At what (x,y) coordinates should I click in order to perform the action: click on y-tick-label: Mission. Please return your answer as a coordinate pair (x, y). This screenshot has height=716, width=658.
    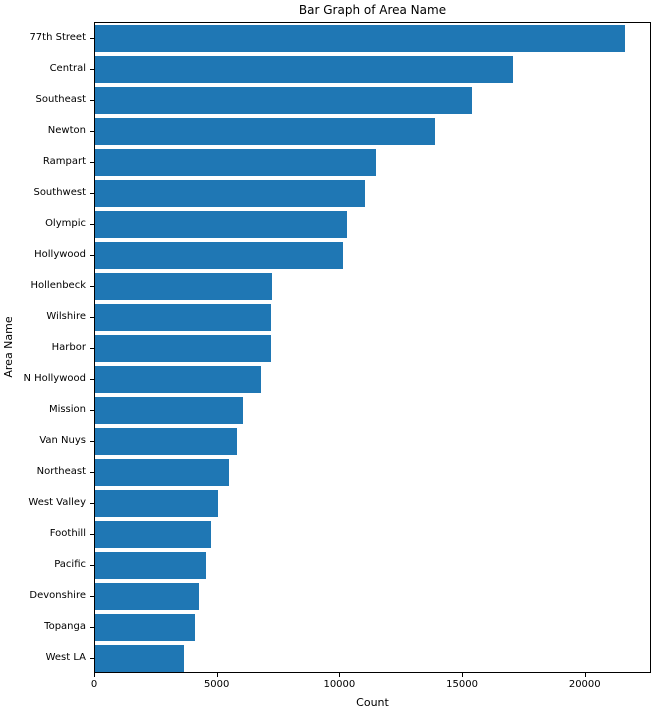
    Looking at the image, I should click on (67, 409).